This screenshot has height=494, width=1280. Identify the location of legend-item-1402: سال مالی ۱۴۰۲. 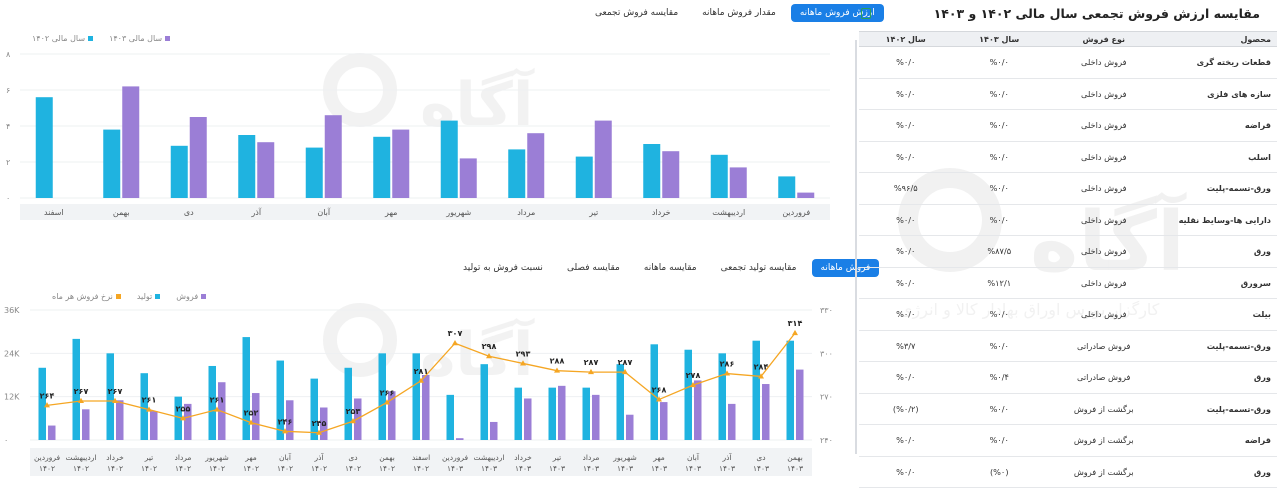
(63, 38).